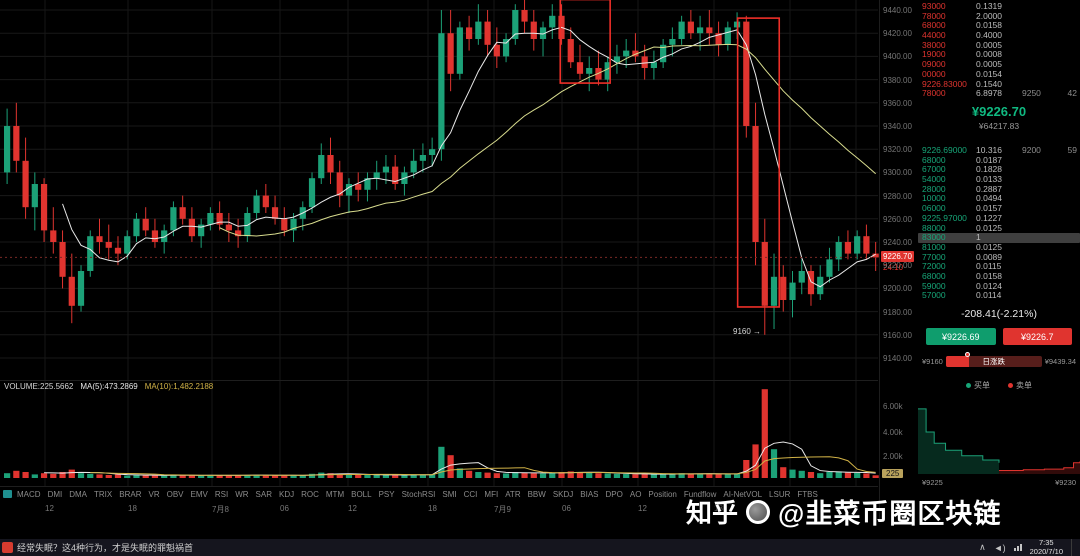  Describe the element at coordinates (897, 242) in the screenshot. I see `price-axis-tick: 9240.00` at that location.